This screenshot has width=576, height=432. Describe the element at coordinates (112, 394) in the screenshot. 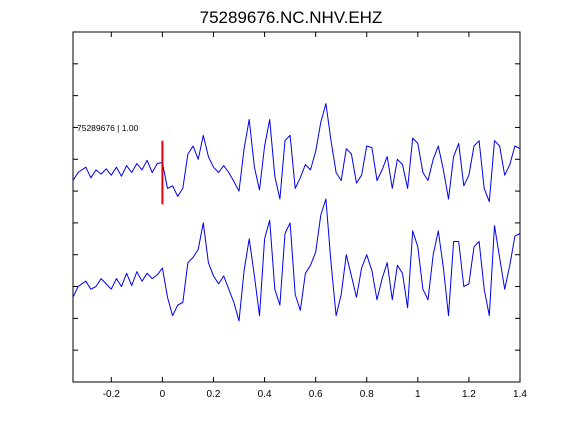

I see `x-tick-label: -0.2` at that location.